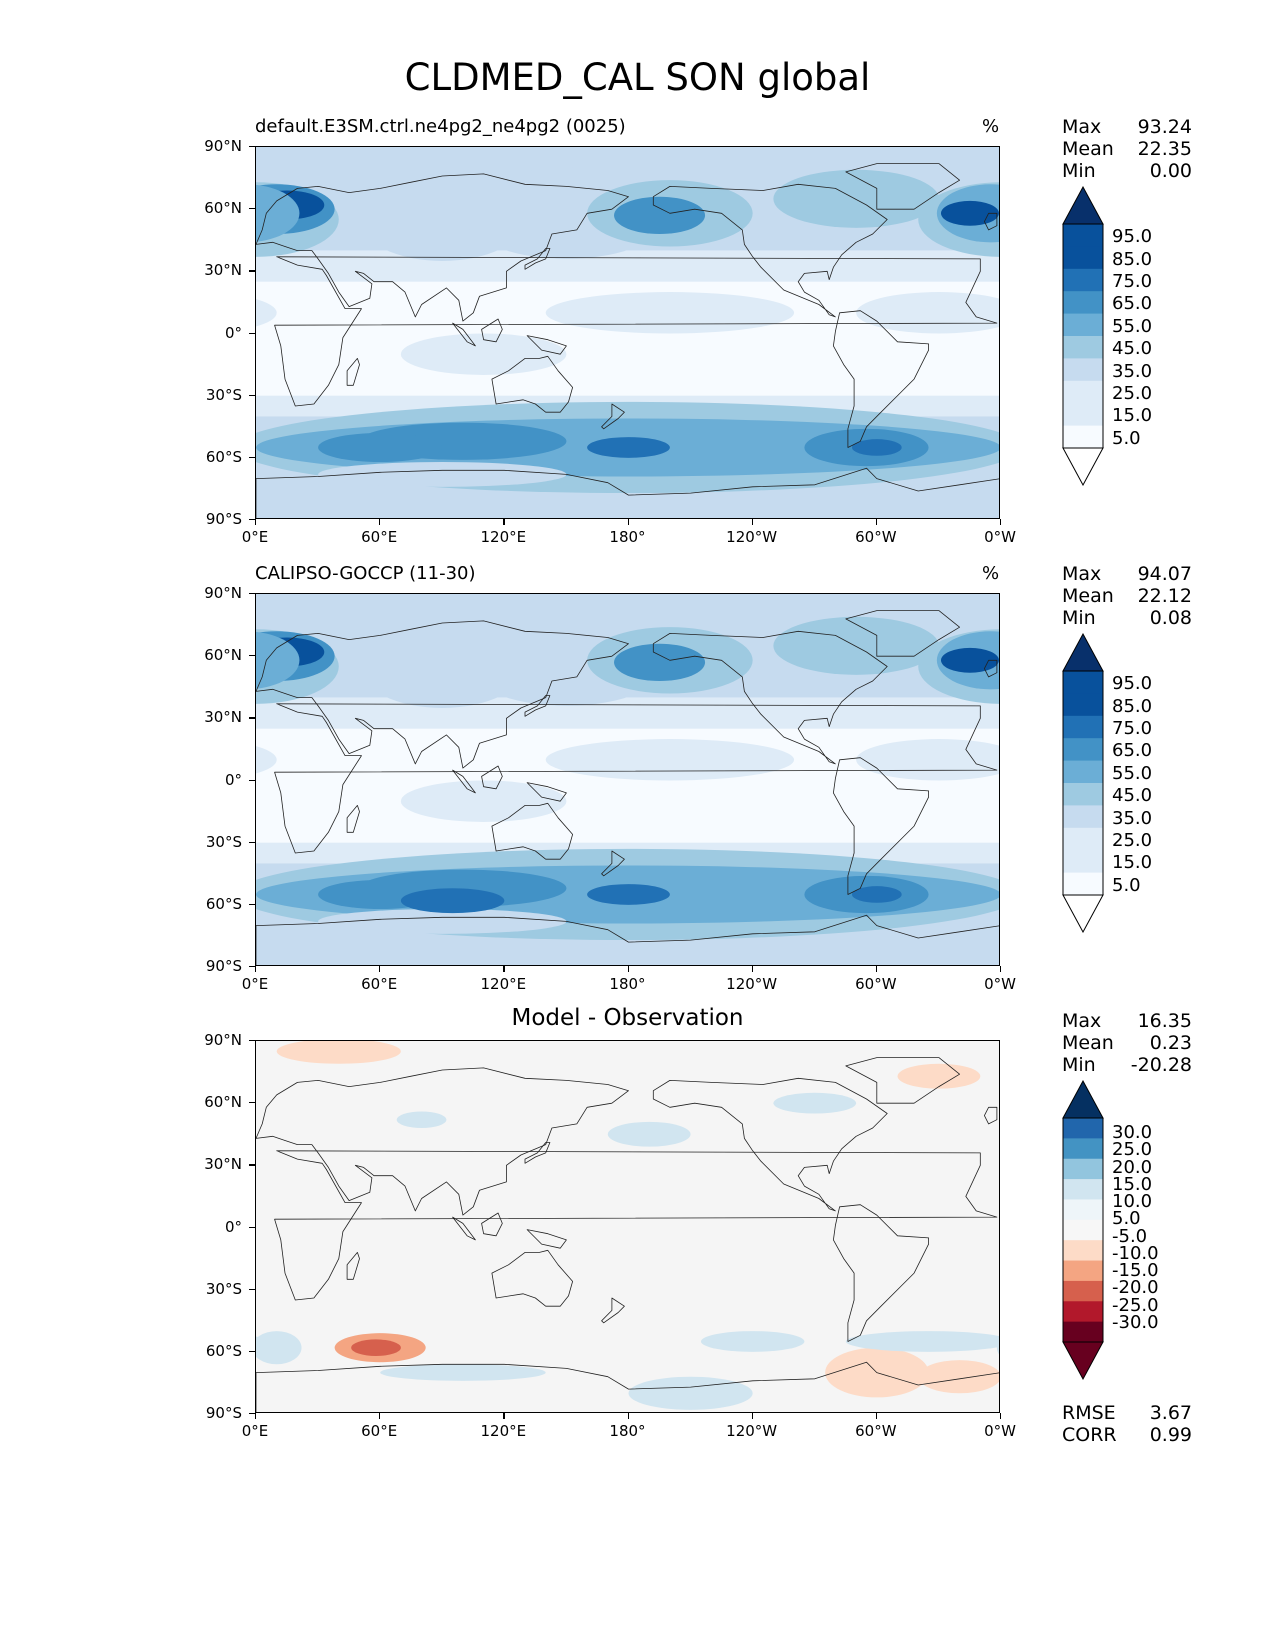 This screenshot has height=1650, width=1275. I want to click on colorbar-label: 35.0, so click(1132, 371).